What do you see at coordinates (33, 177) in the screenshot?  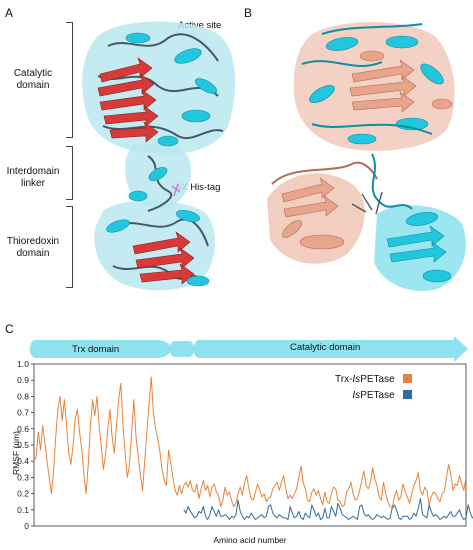 I see `interdomain-linker-label: Interdomain linker` at bounding box center [33, 177].